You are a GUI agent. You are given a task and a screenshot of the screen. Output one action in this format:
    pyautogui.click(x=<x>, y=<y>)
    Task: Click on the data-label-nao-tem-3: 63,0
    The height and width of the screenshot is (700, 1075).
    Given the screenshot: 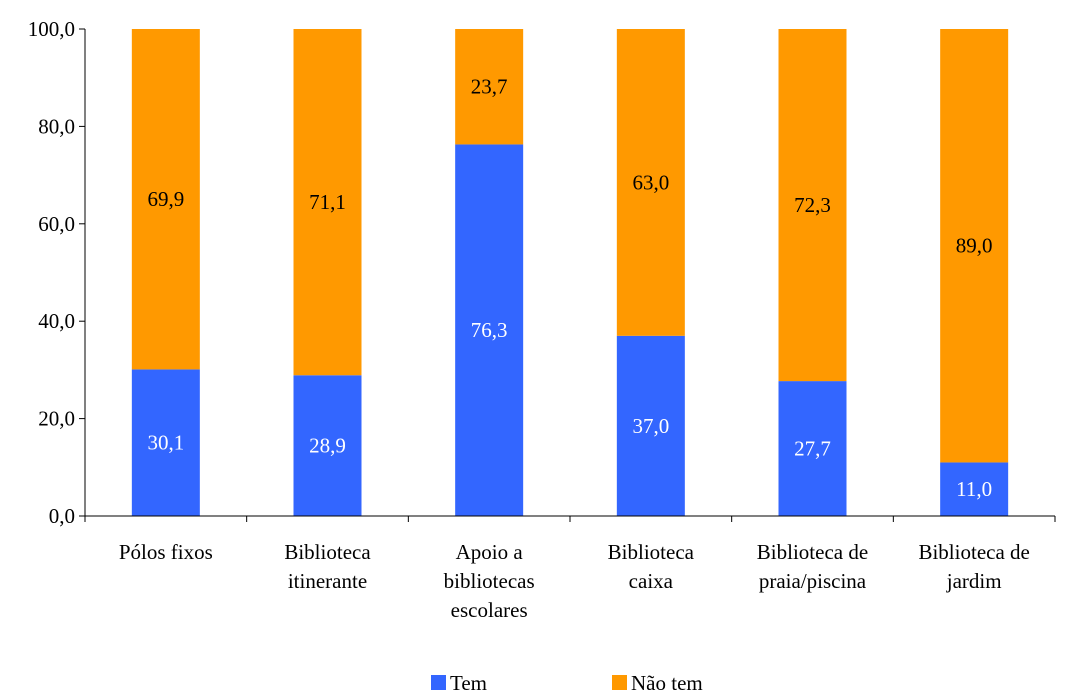 What is the action you would take?
    pyautogui.click(x=650, y=182)
    